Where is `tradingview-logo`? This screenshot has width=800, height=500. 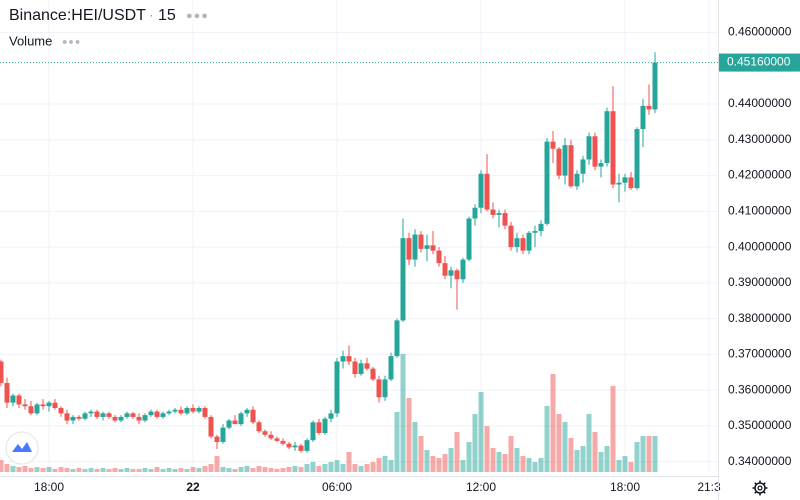
tradingview-logo is located at coordinates (22, 448).